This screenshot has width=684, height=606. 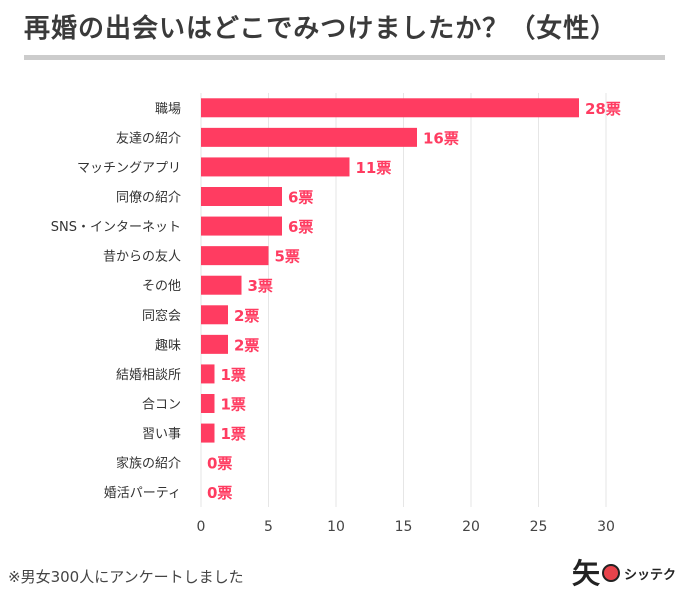 What do you see at coordinates (161, 286) in the screenshot?
I see `category-label: その他` at bounding box center [161, 286].